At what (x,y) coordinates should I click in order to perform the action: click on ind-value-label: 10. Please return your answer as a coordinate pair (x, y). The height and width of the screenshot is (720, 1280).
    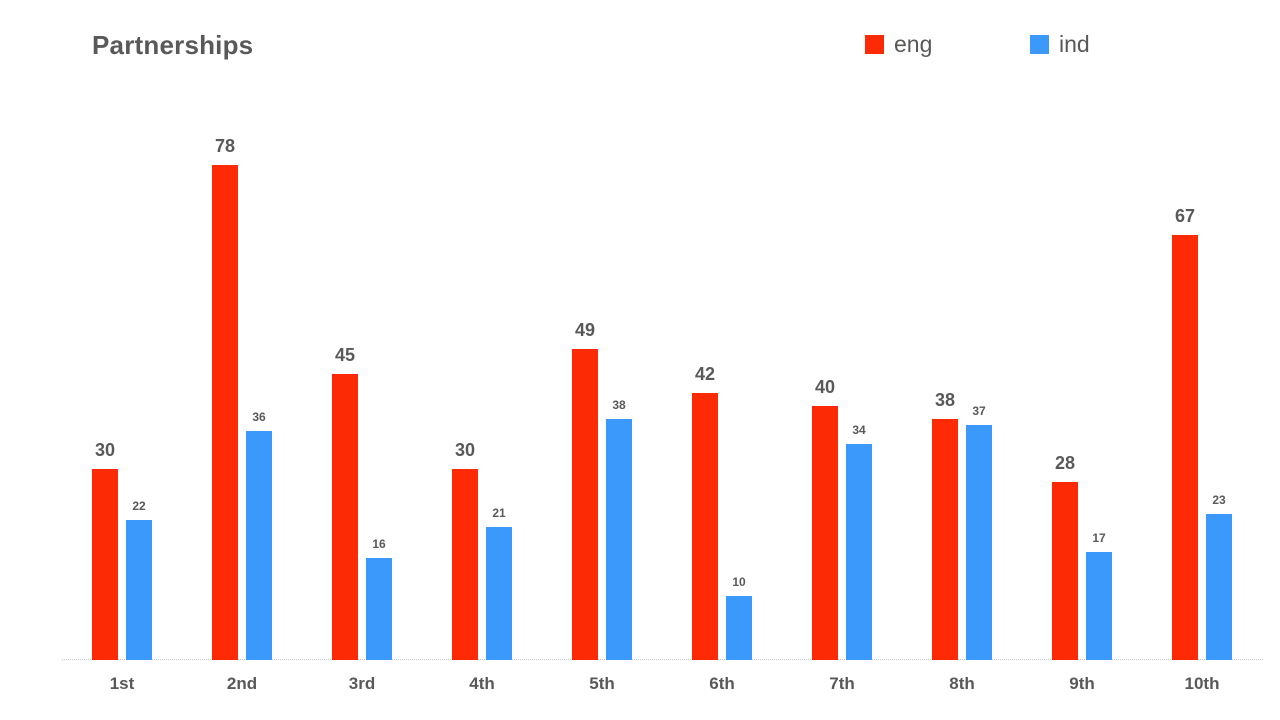
    Looking at the image, I should click on (739, 582).